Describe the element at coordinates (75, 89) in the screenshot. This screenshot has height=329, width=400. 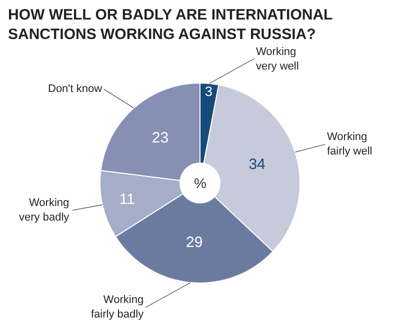
I see `slice-label: Don't know` at that location.